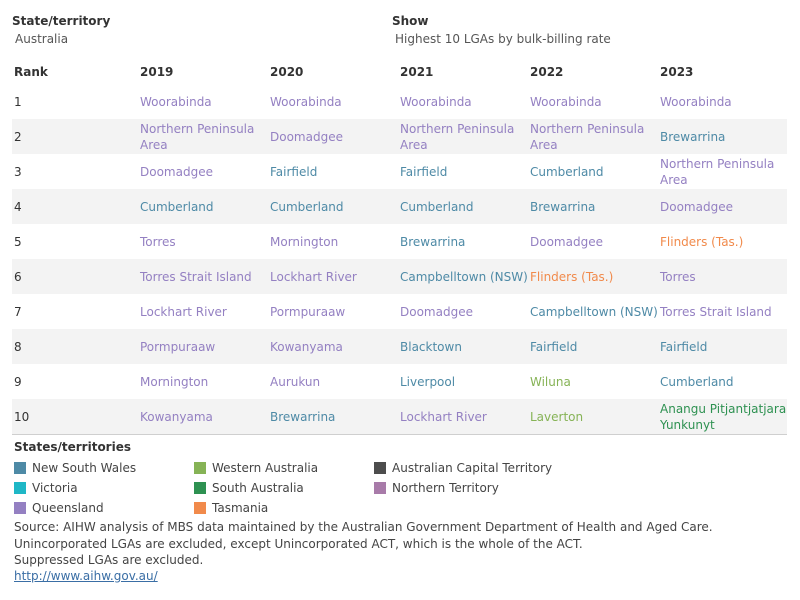 The height and width of the screenshot is (600, 800). Describe the element at coordinates (428, 381) in the screenshot. I see `lga-cell: Liverpool` at that location.